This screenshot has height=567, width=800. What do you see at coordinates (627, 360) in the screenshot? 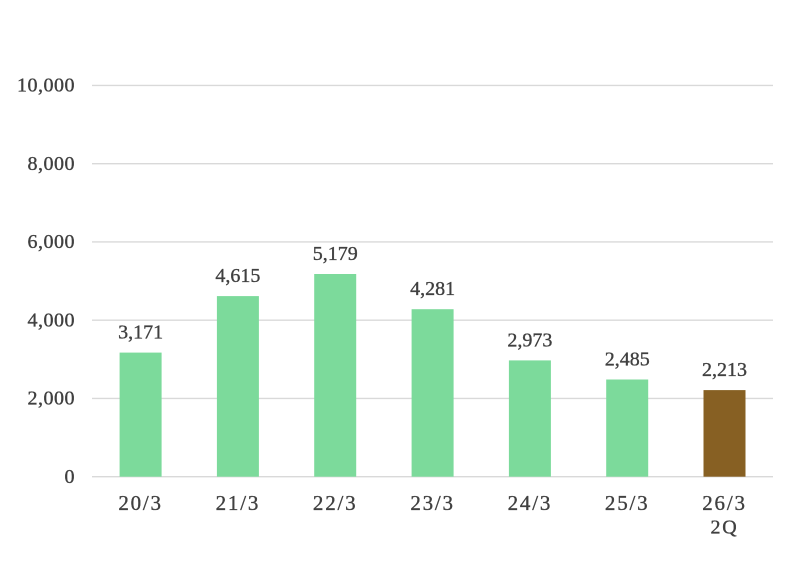
I see `svg-text: 2,485` at bounding box center [627, 360].